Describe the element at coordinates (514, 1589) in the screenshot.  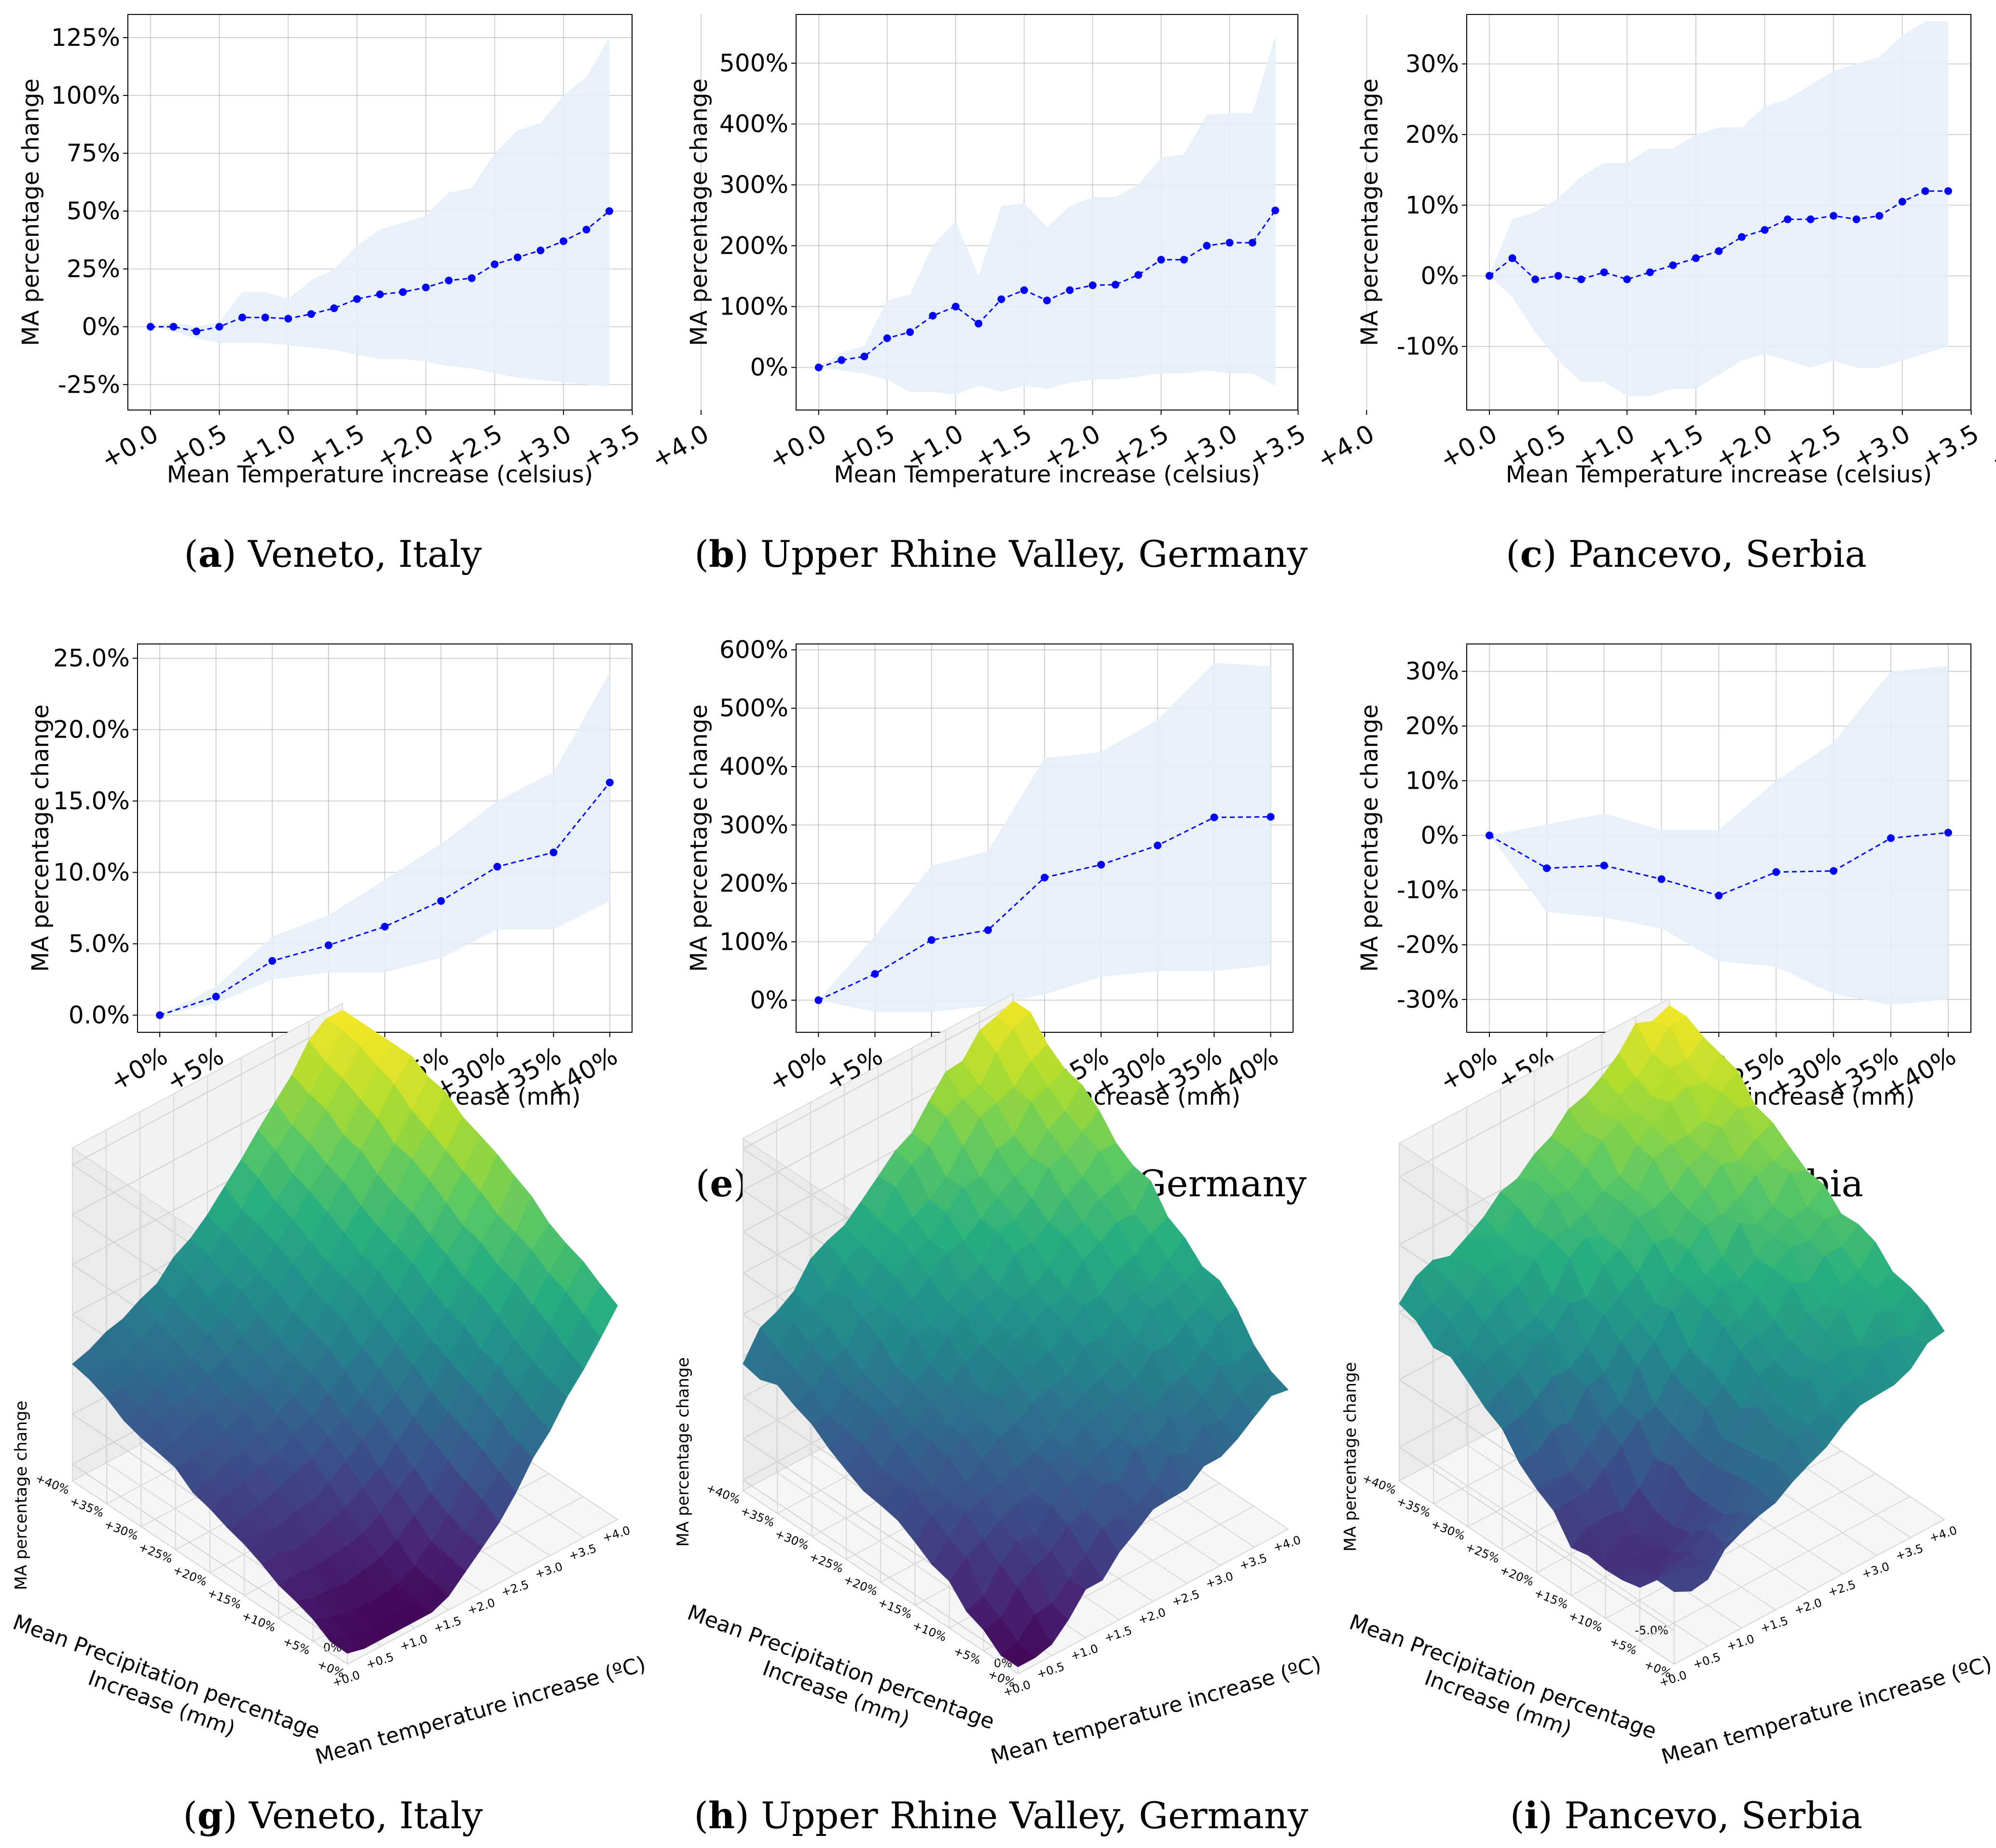
I see `x-tick-label: +2.5` at that location.